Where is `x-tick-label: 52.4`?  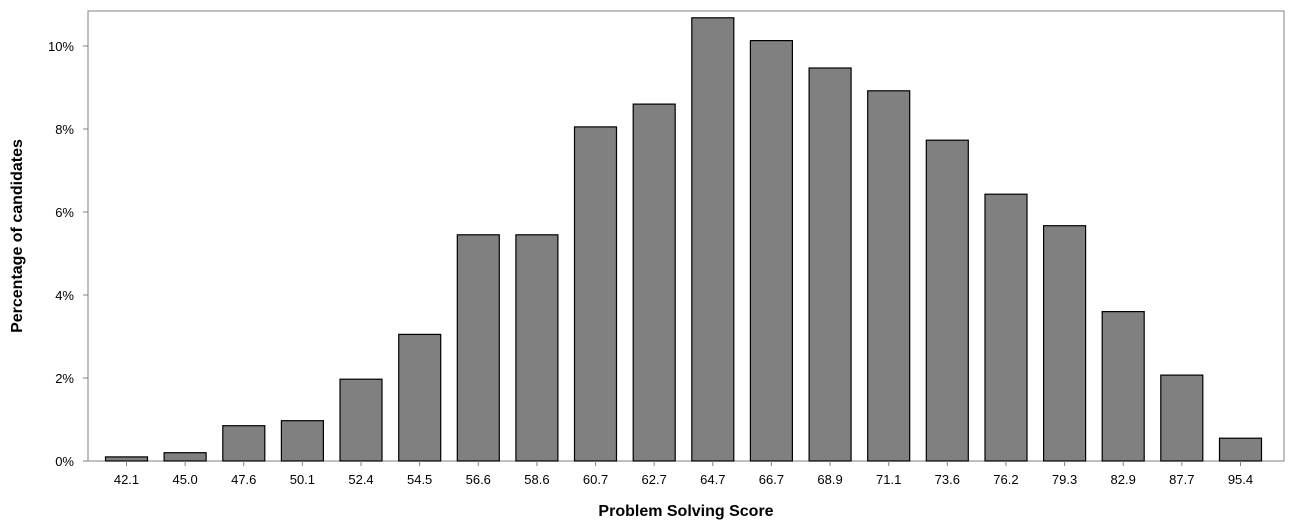
x-tick-label: 52.4 is located at coordinates (360, 479).